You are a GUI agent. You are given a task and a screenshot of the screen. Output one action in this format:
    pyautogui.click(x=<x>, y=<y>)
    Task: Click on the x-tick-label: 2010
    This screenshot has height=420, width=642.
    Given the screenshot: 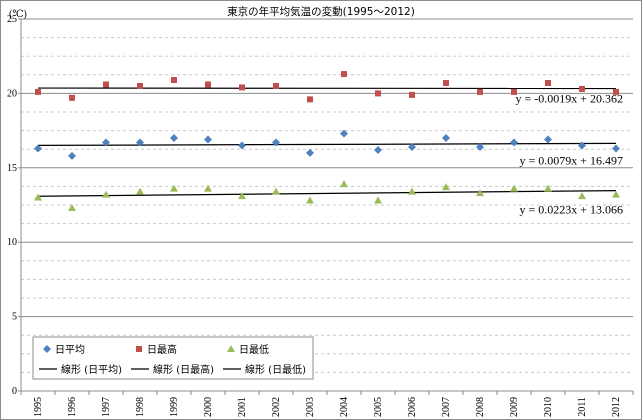 What is the action you would take?
    pyautogui.click(x=548, y=407)
    